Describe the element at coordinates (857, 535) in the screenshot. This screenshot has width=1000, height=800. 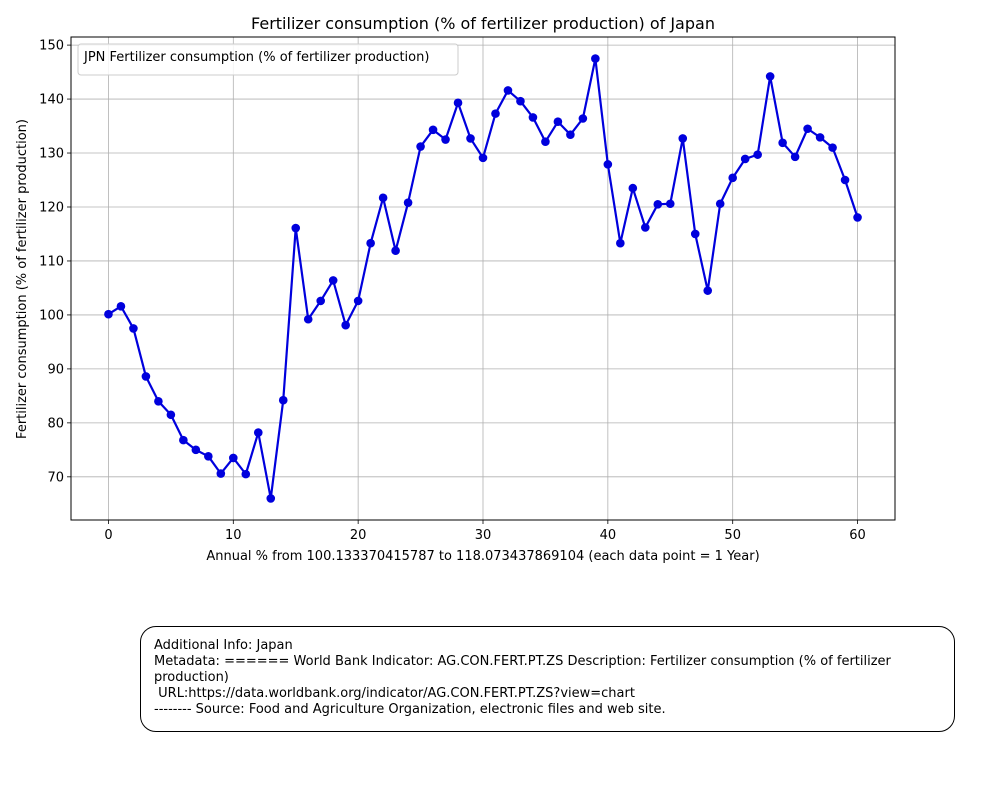
I see `x-tick-label: 60` at that location.